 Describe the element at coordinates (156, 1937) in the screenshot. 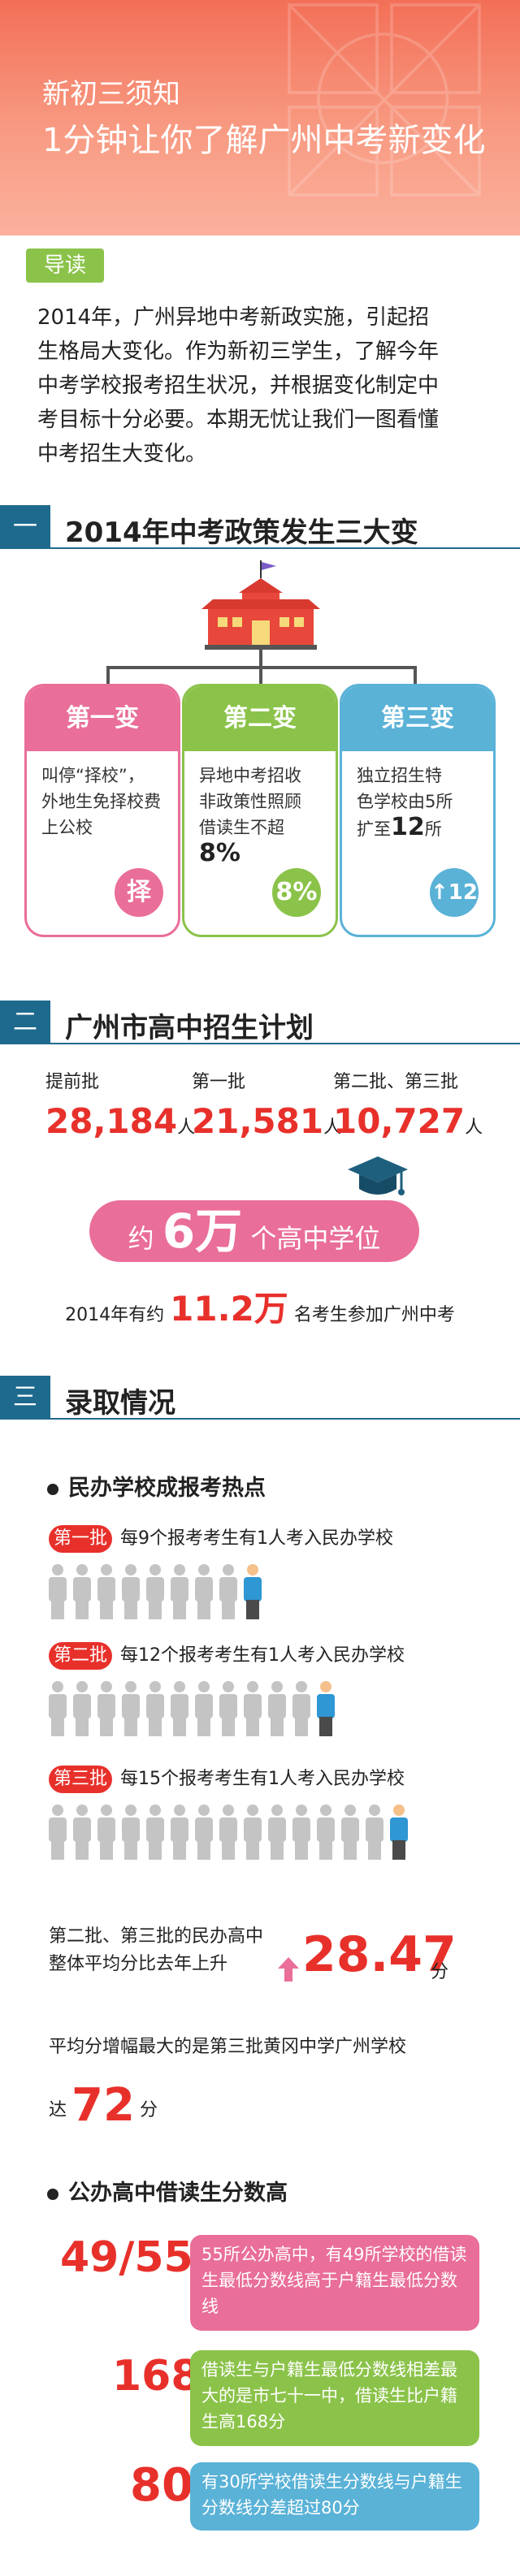

I see `avg-line: 第二批、第三批的民办高中` at that location.